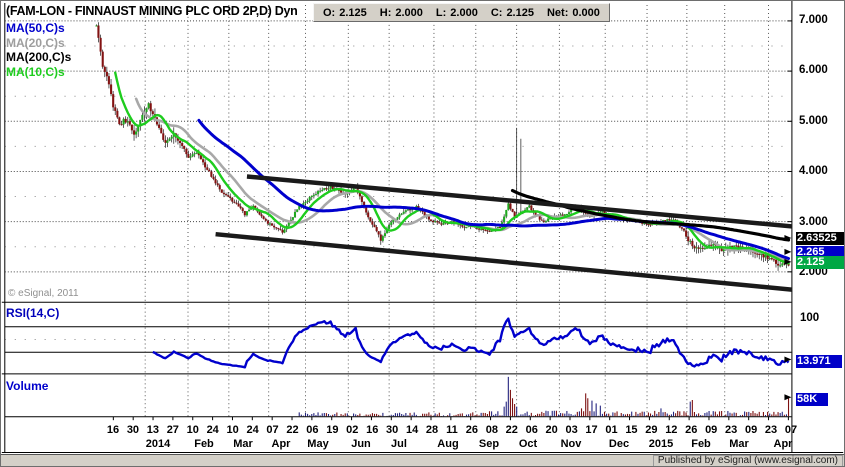 Image resolution: width=845 pixels, height=467 pixels. I want to click on quote-field: H: 2.000, so click(401, 13).